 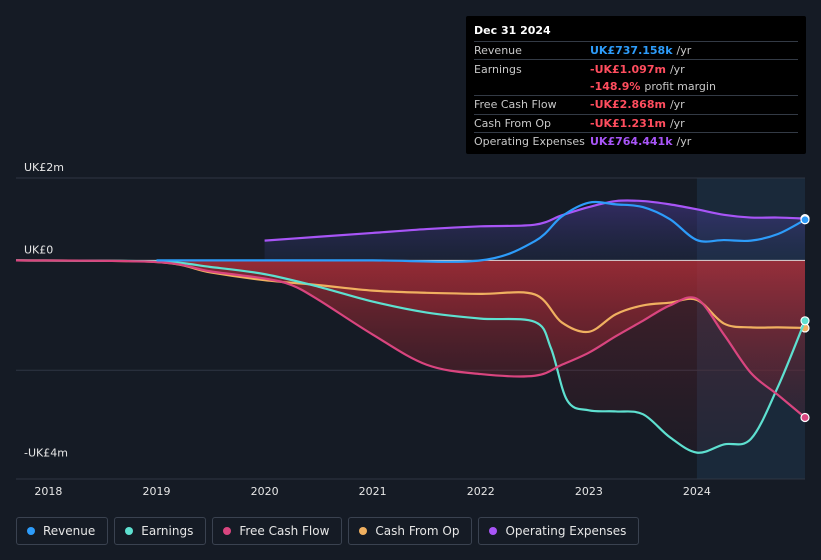 What do you see at coordinates (697, 491) in the screenshot?
I see `x-tick-label: 2024` at bounding box center [697, 491].